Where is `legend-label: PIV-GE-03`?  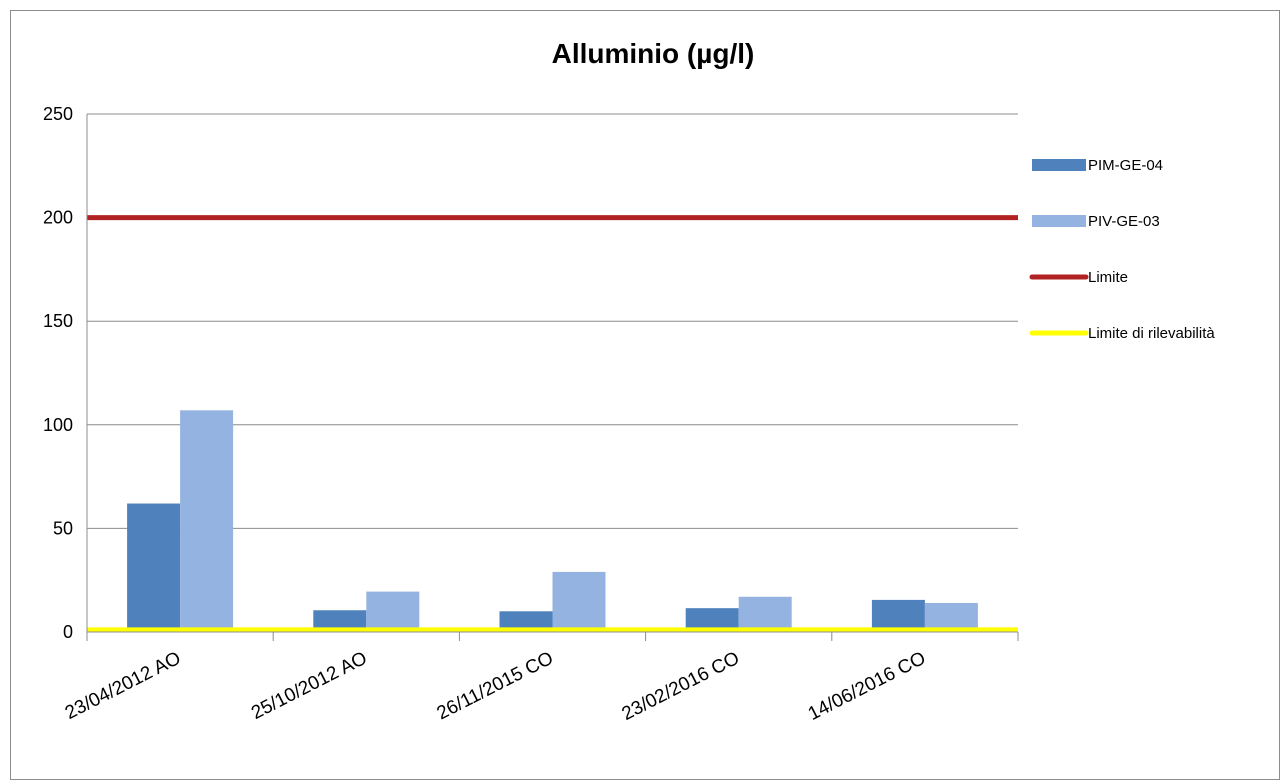 legend-label: PIV-GE-03 is located at coordinates (1124, 221).